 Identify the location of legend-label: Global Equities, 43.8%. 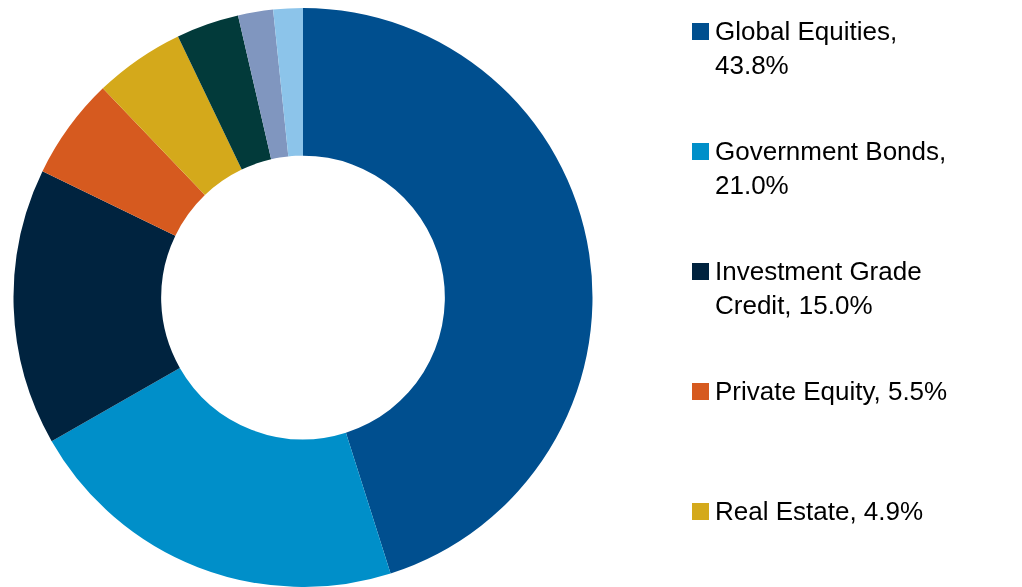
(806, 48).